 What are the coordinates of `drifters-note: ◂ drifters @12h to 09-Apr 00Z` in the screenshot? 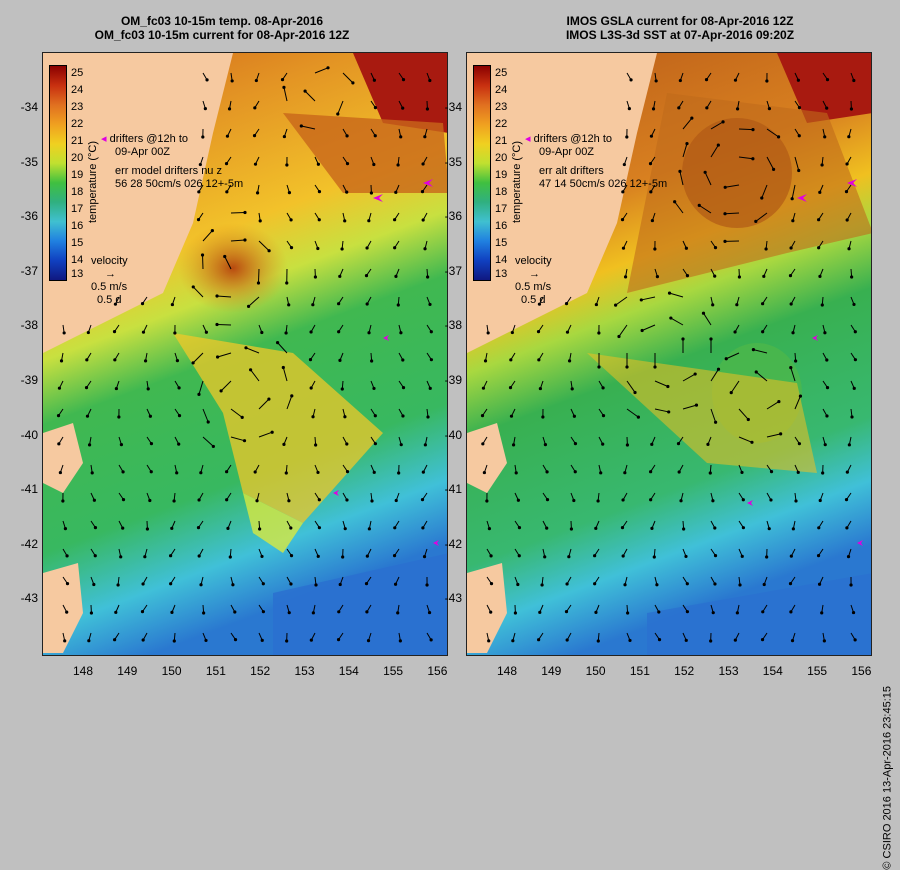 It's located at (568, 146).